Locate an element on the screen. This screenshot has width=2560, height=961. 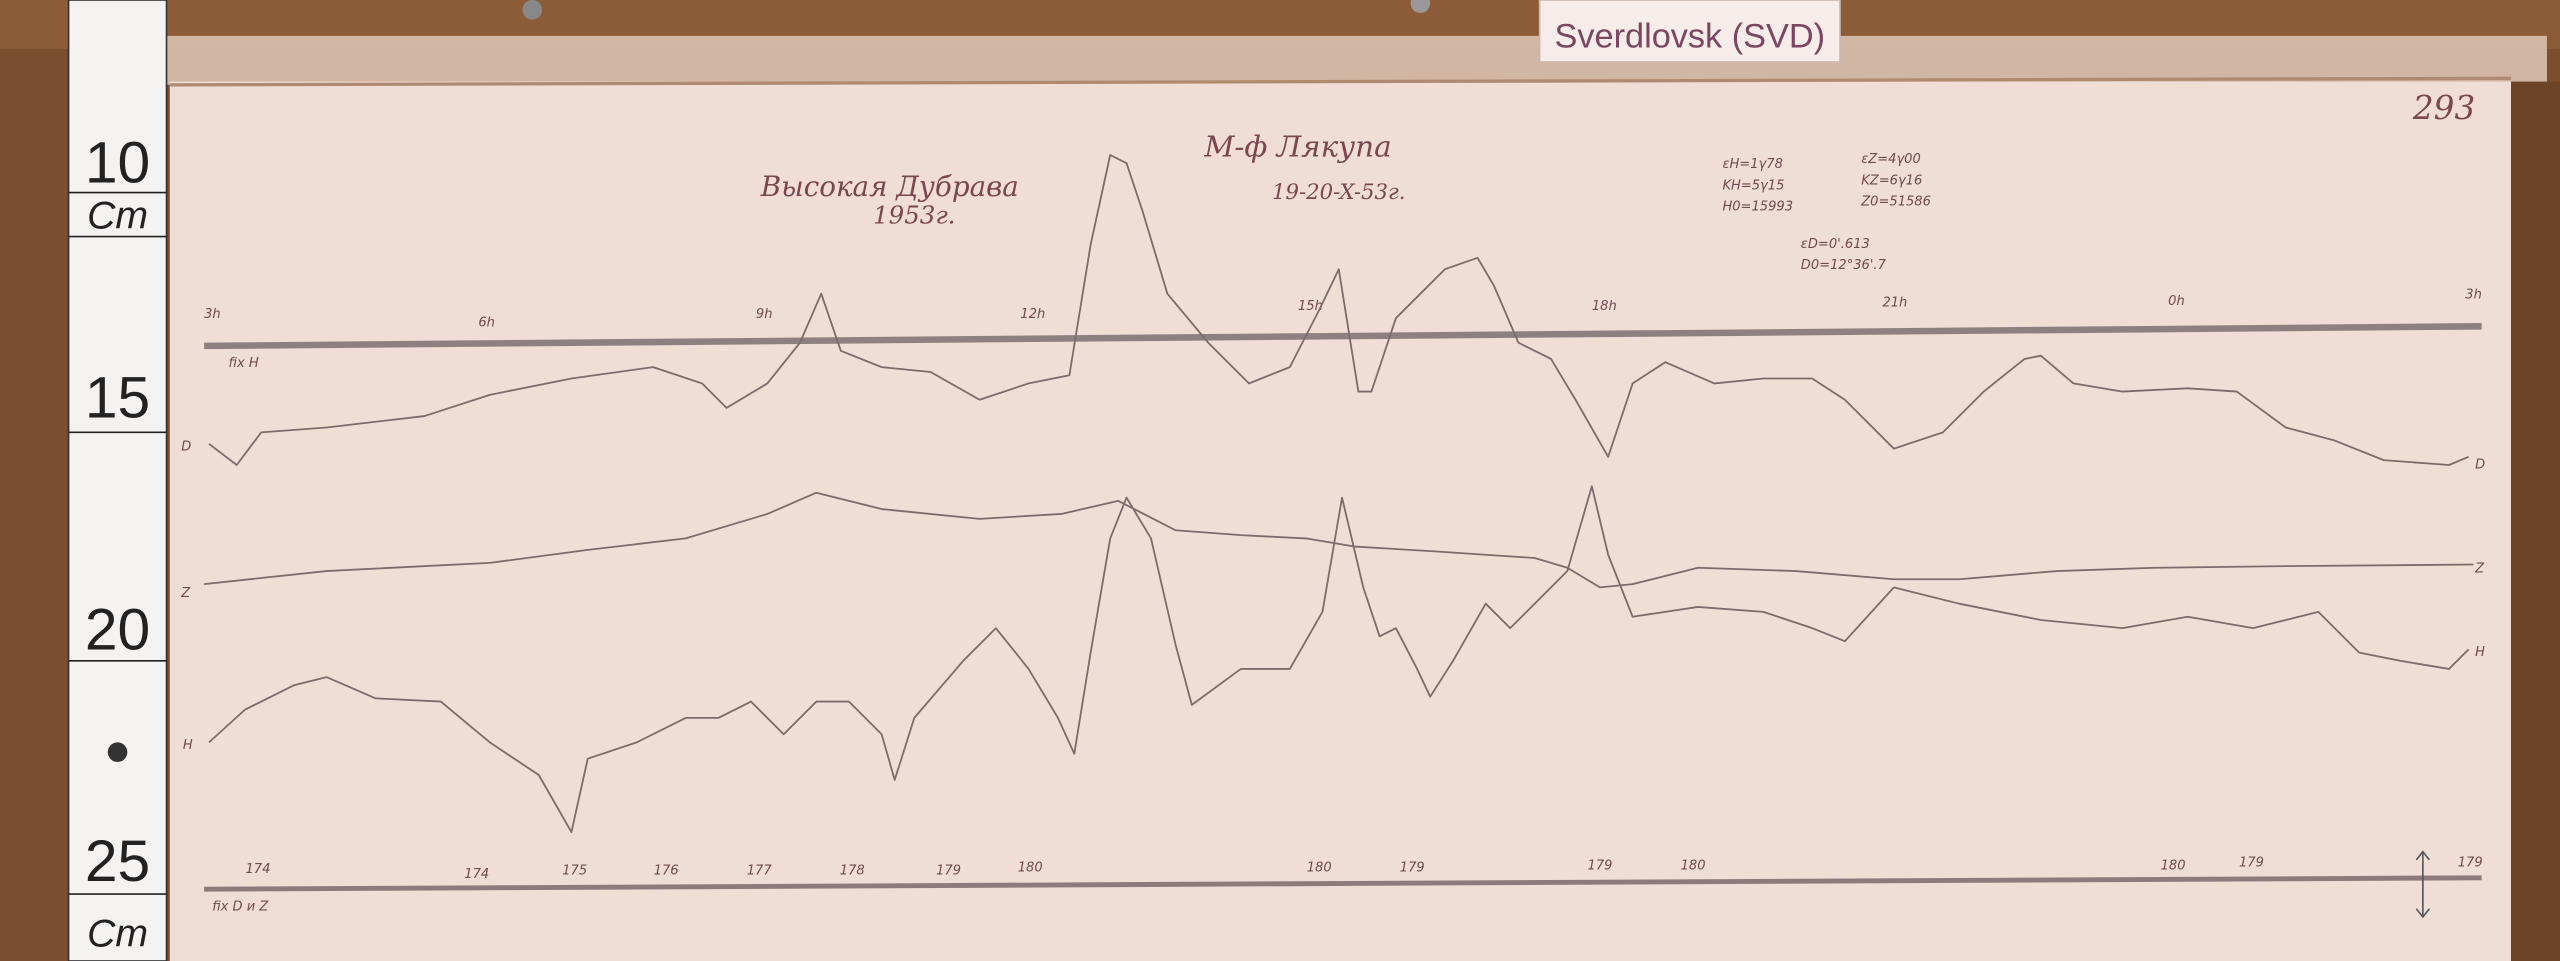
wood-right-edge is located at coordinates (2535, 521).